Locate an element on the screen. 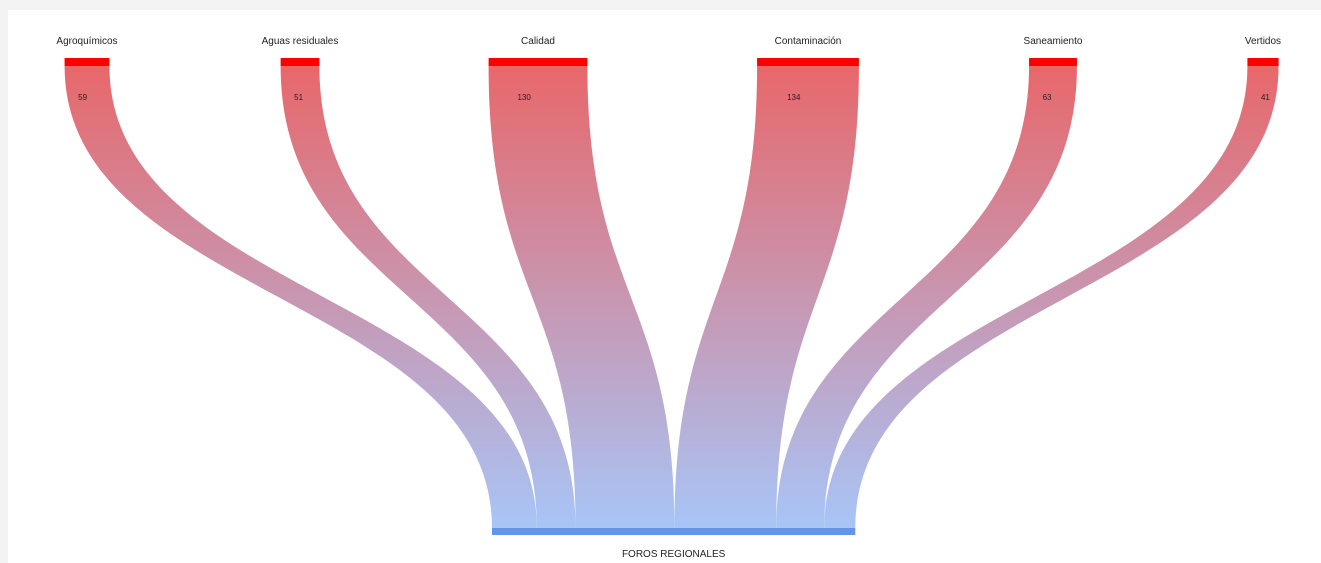  source-label-4: Contaminación is located at coordinates (808, 41).